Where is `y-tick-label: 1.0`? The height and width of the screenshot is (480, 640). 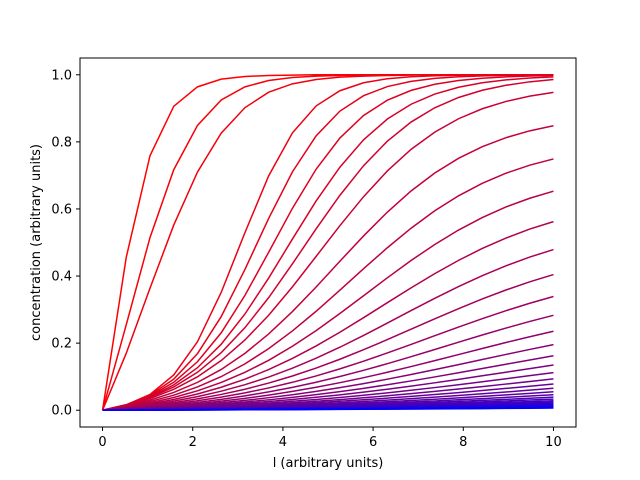
y-tick-label: 1.0 is located at coordinates (61, 75).